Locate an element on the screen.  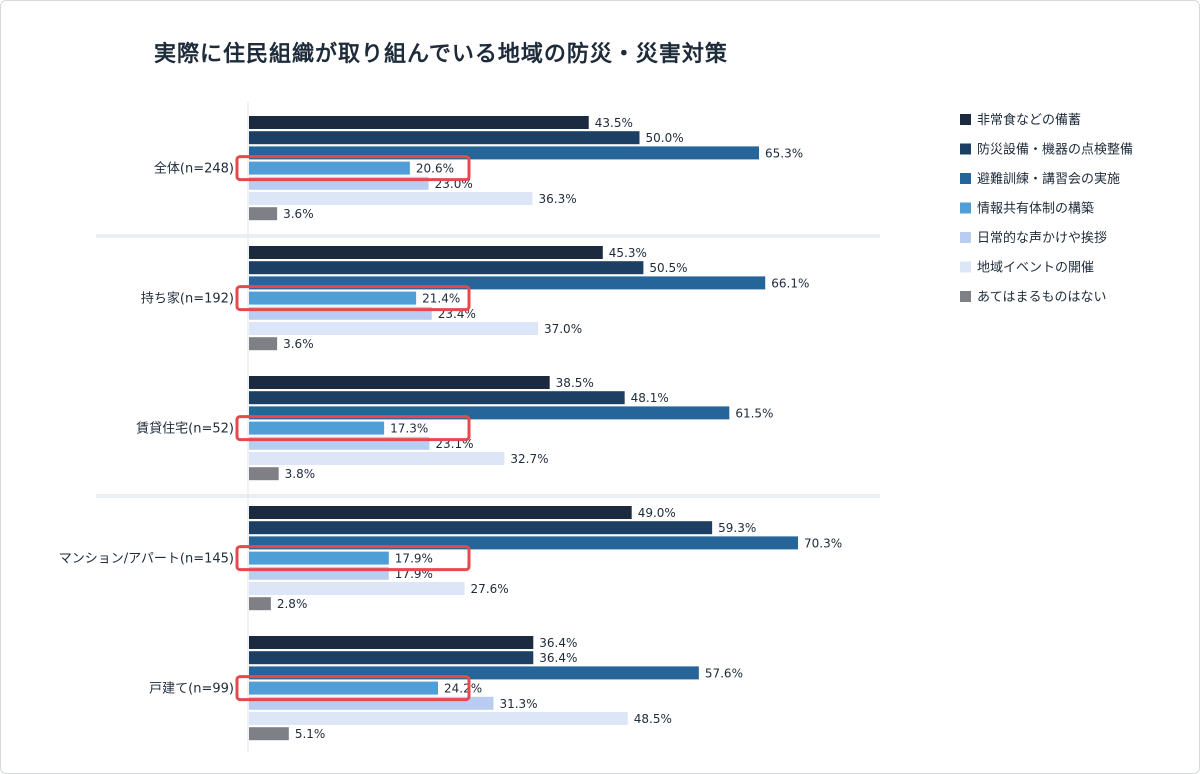
data-label: 66.1% is located at coordinates (790, 283).